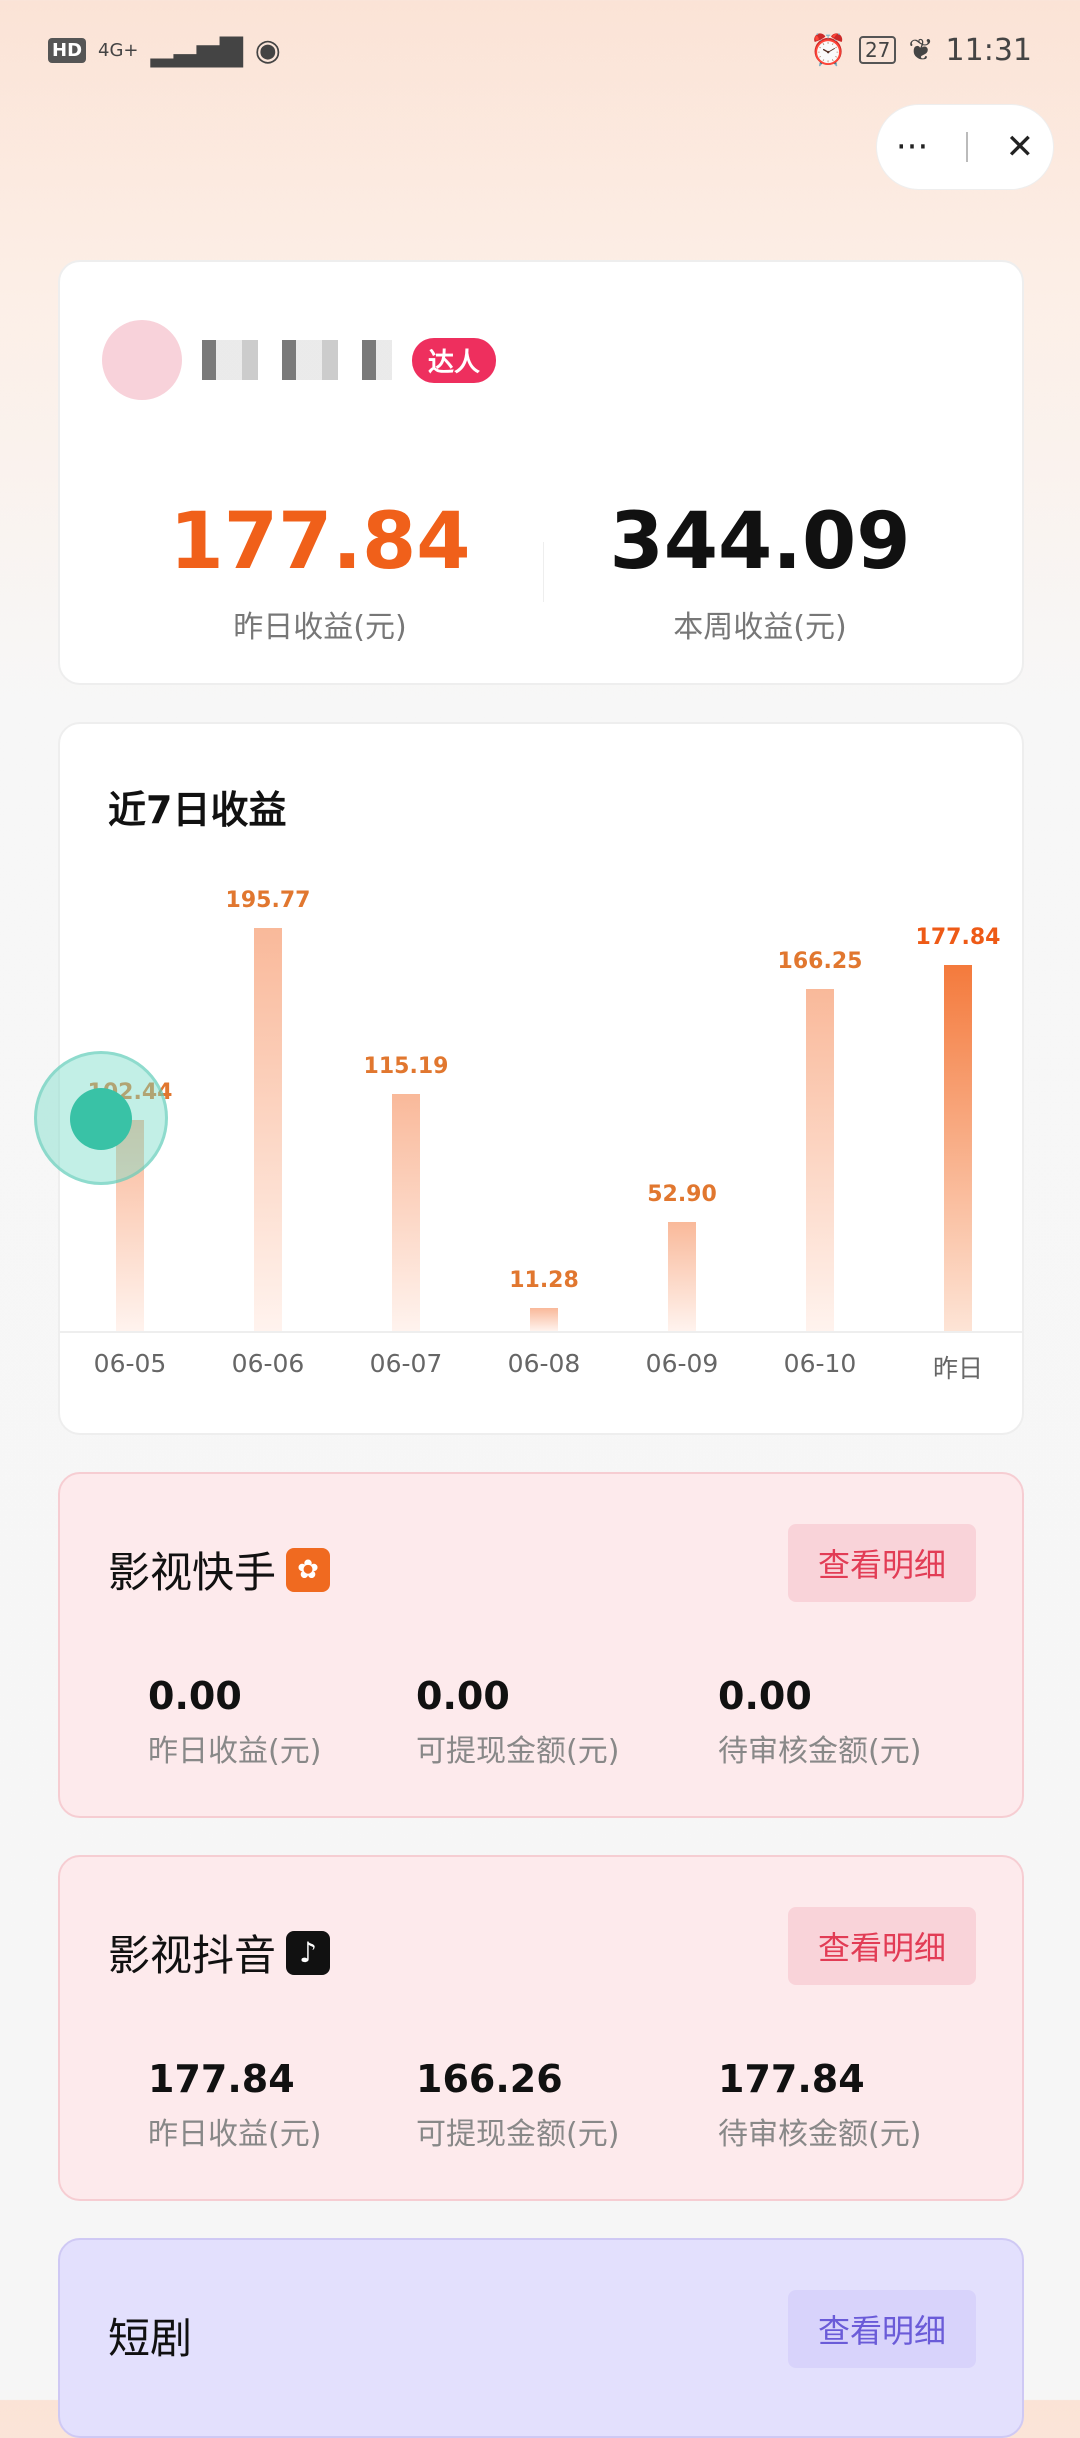 This screenshot has height=2438, width=1080. Describe the element at coordinates (192, 1572) in the screenshot. I see `platform-title: 影视快手` at that location.